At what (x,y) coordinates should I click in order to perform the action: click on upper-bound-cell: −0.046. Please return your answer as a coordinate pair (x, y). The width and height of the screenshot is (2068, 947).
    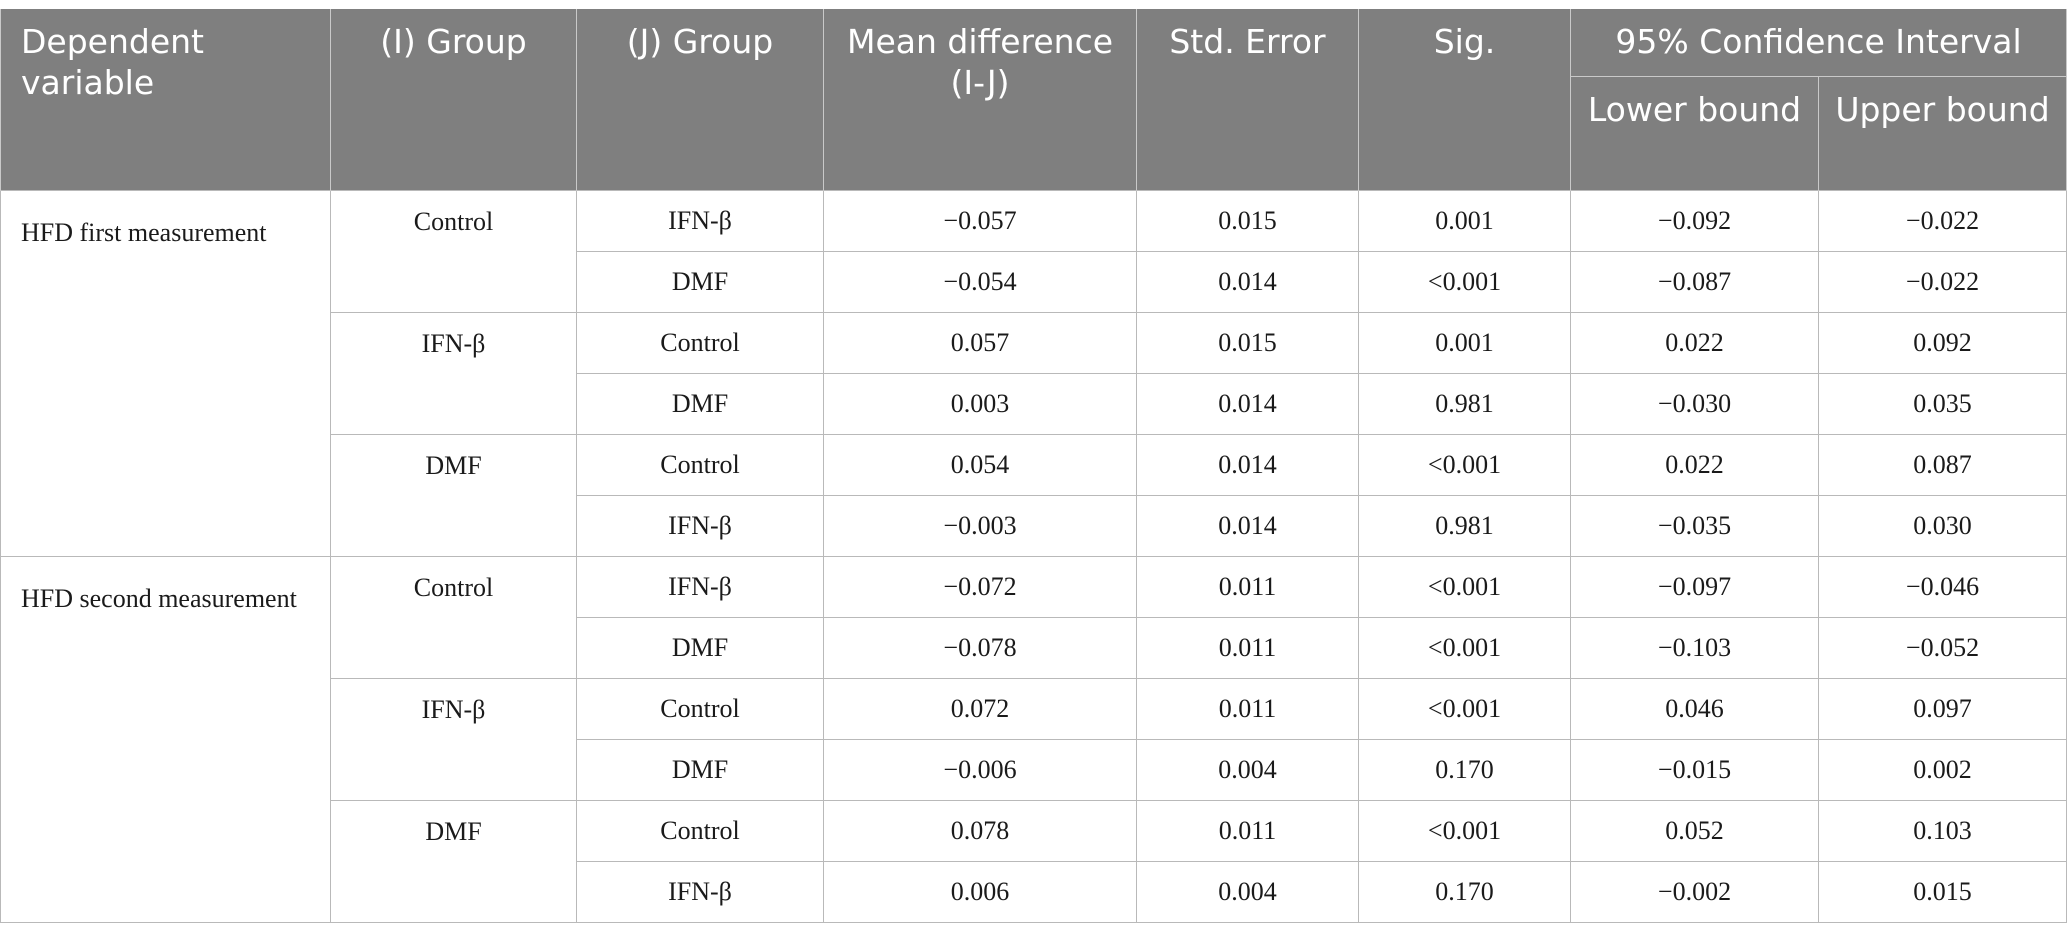
    Looking at the image, I should click on (1942, 587).